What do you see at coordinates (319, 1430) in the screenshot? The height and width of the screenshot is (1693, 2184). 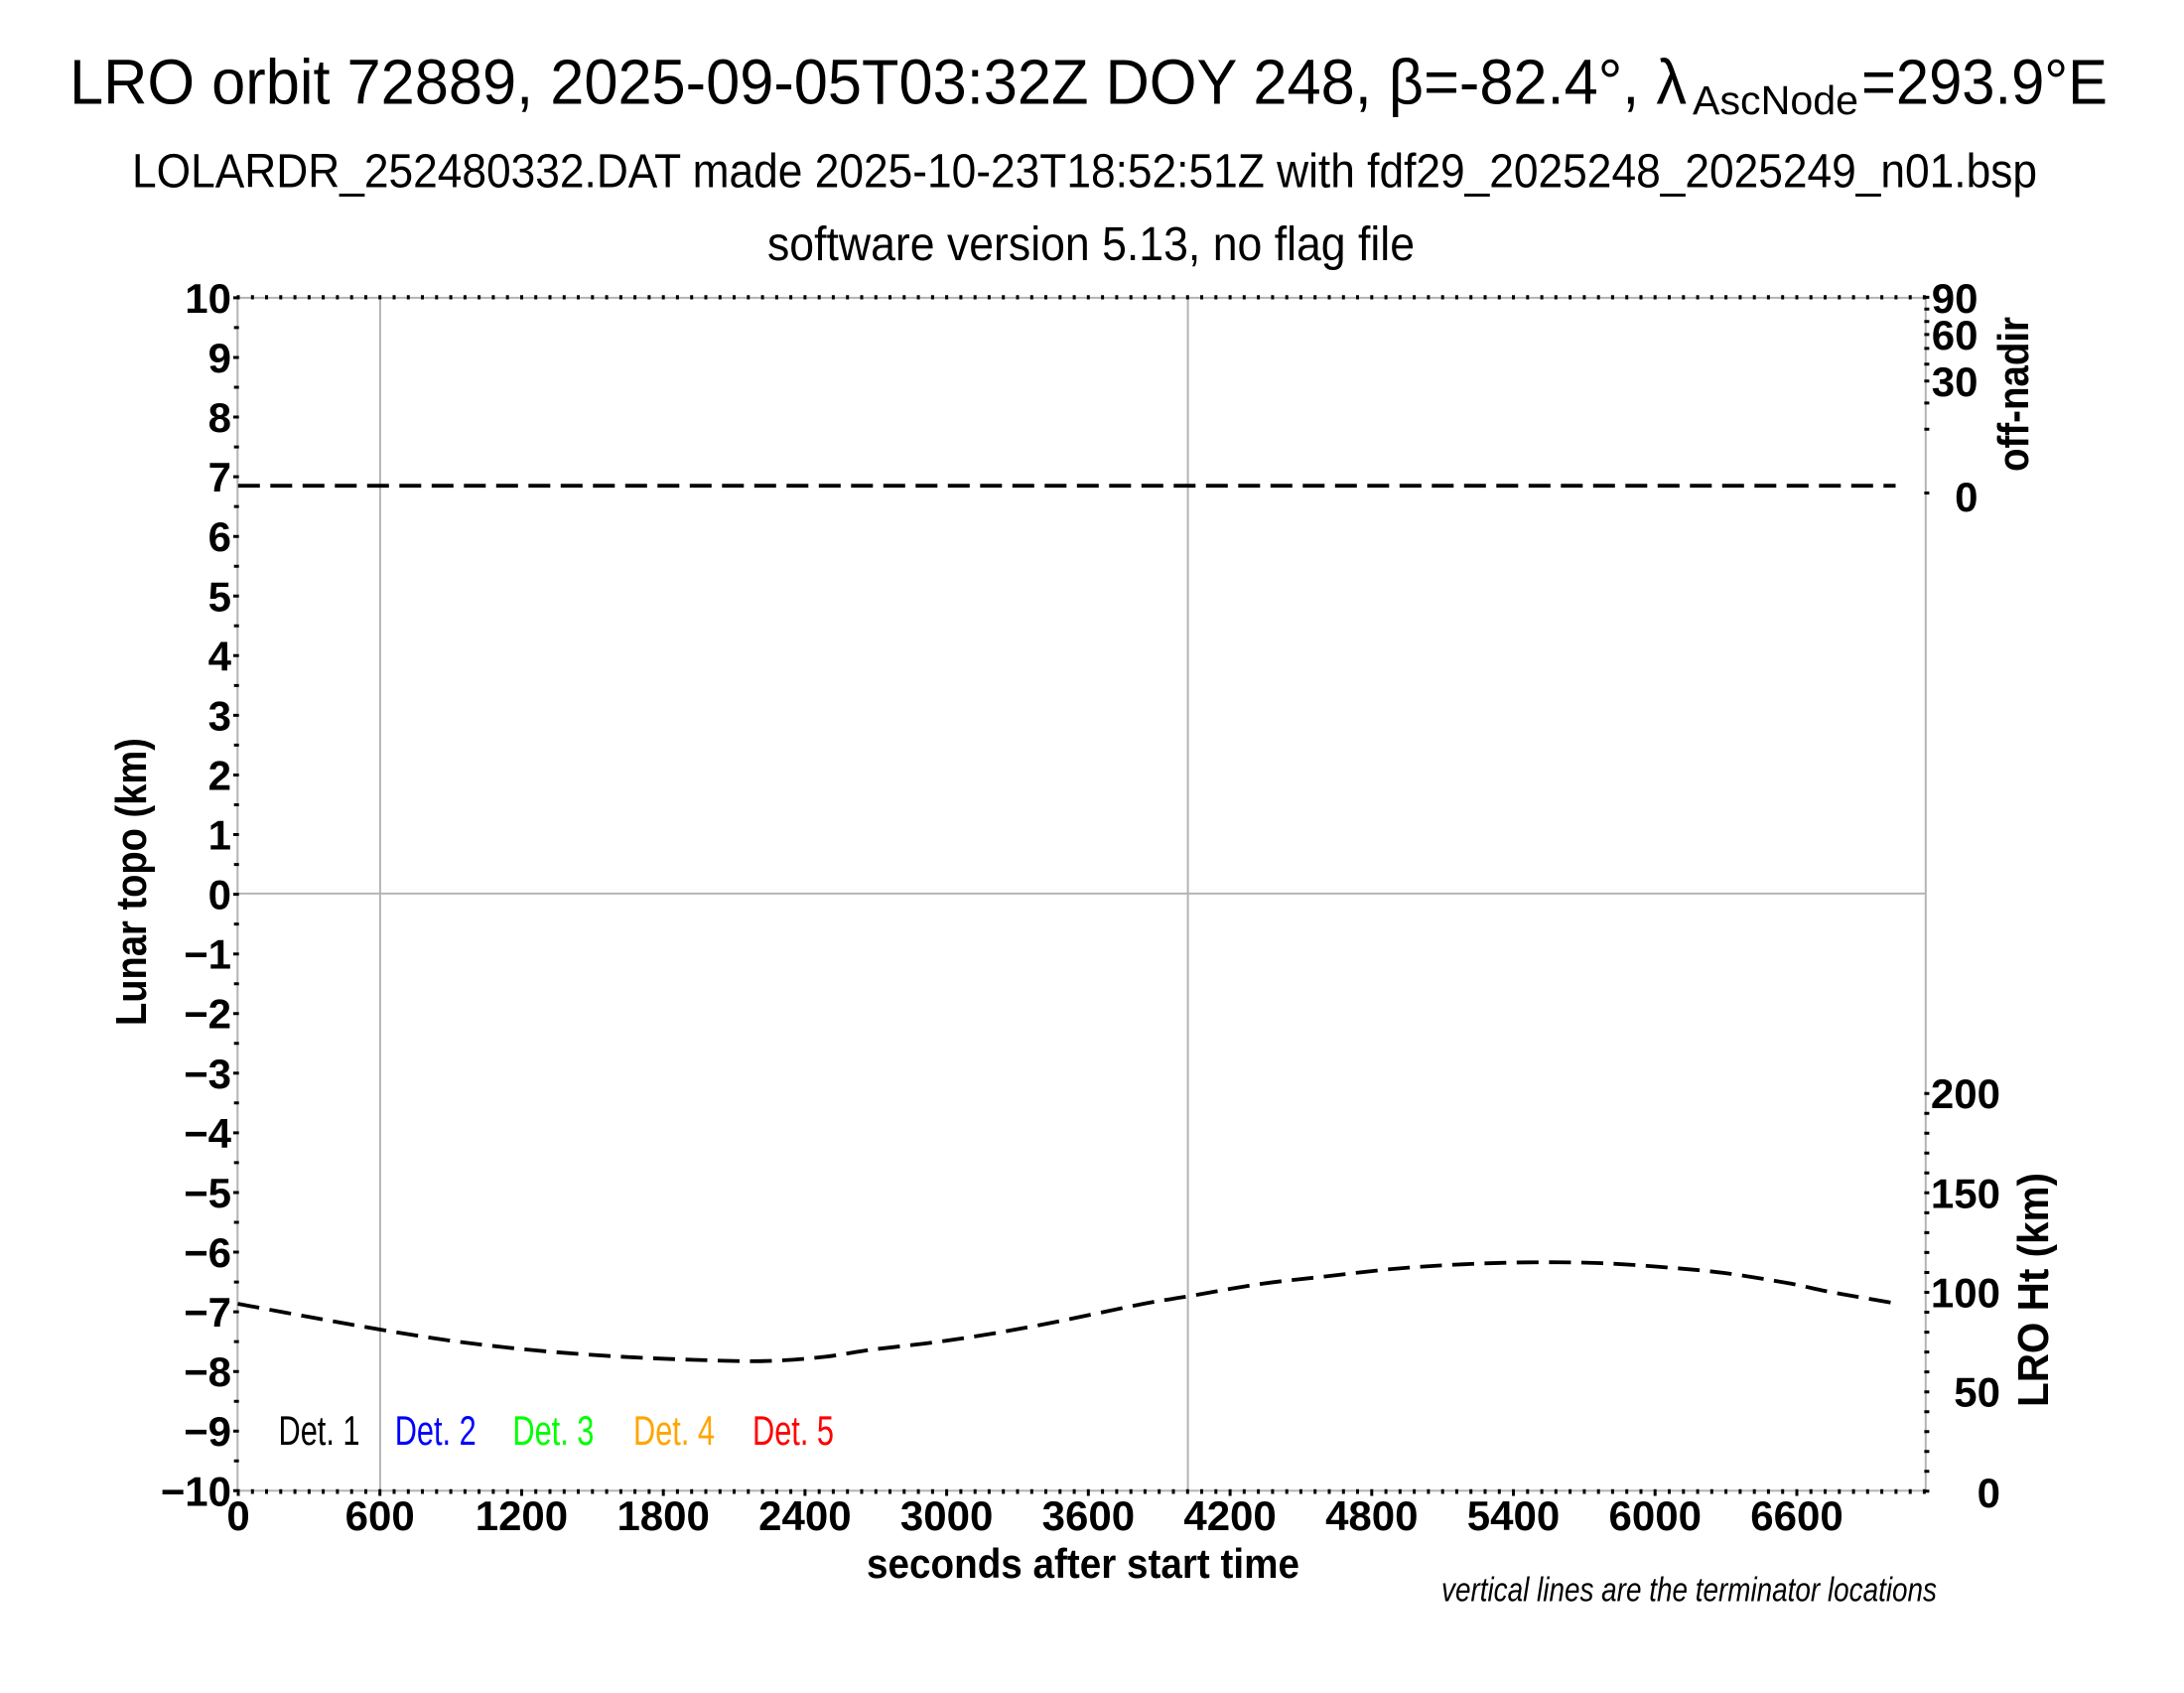 I see `svg-text: Det. 1` at bounding box center [319, 1430].